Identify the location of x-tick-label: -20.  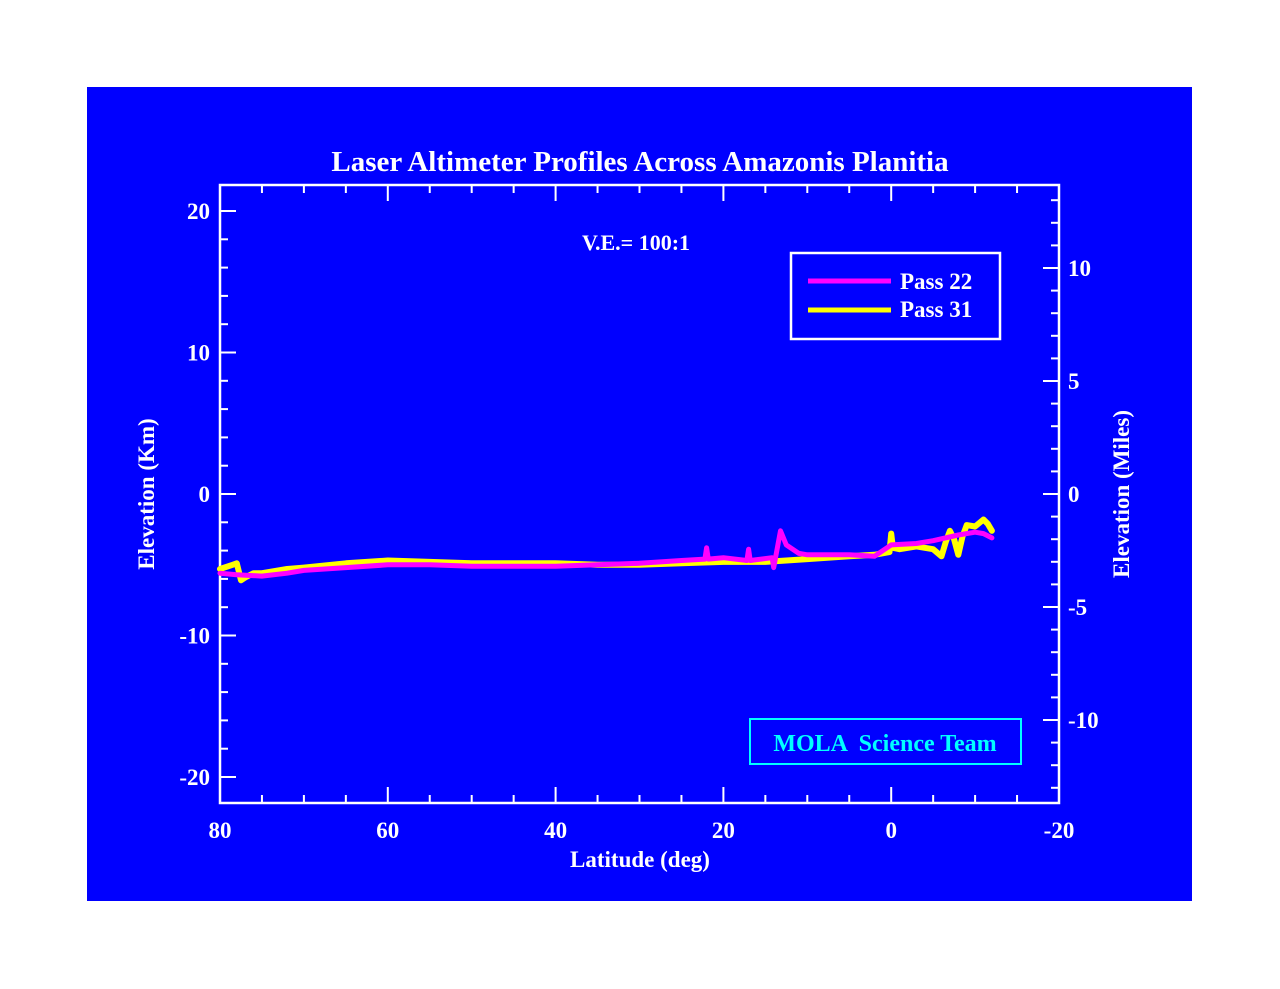
(1059, 830).